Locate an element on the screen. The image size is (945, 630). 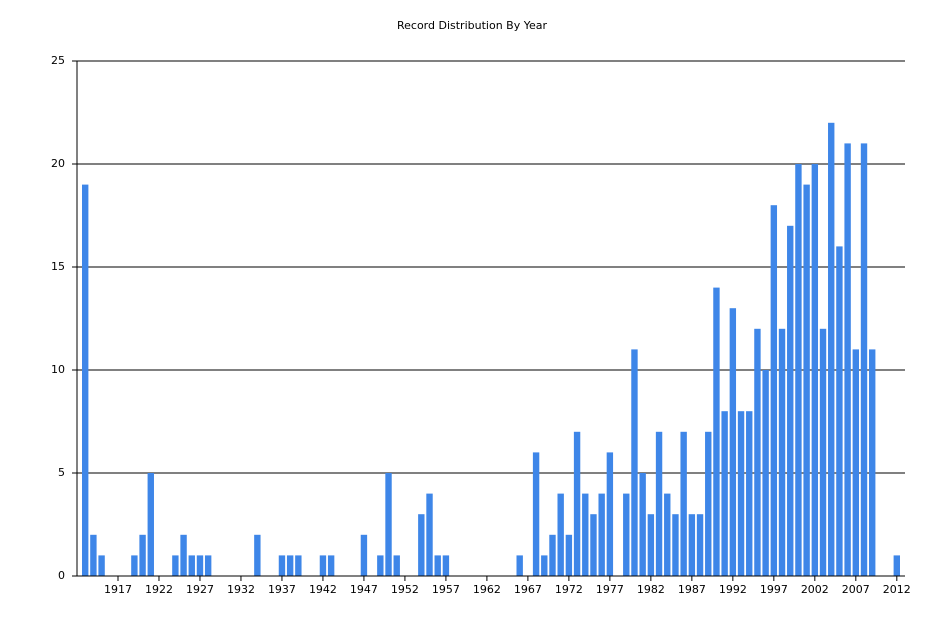
x-tick-label: 1942 is located at coordinates (323, 589).